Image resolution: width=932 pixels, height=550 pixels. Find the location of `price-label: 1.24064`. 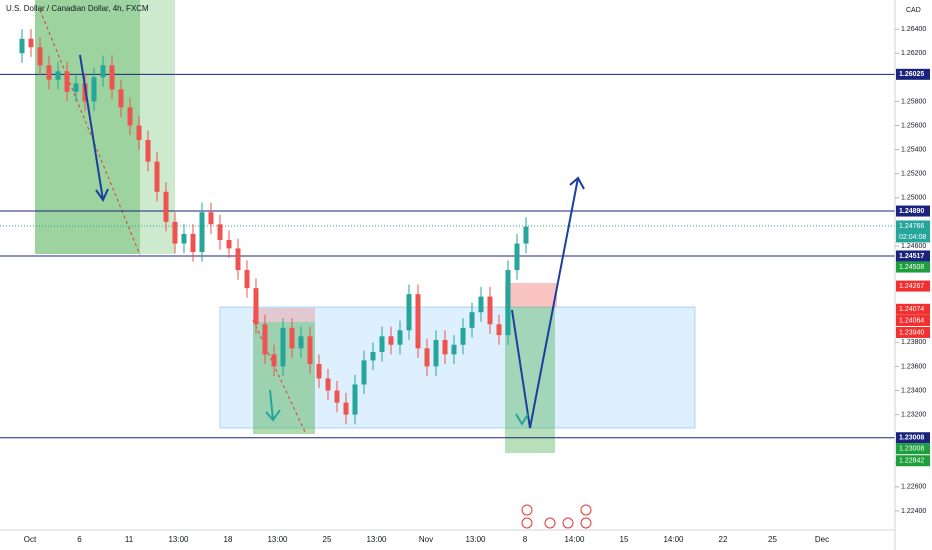

price-label: 1.24064 is located at coordinates (911, 320).